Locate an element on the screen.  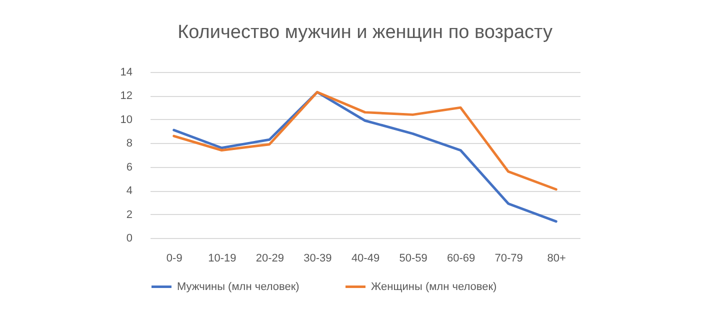
x-tick-label: 20-29 is located at coordinates (270, 258).